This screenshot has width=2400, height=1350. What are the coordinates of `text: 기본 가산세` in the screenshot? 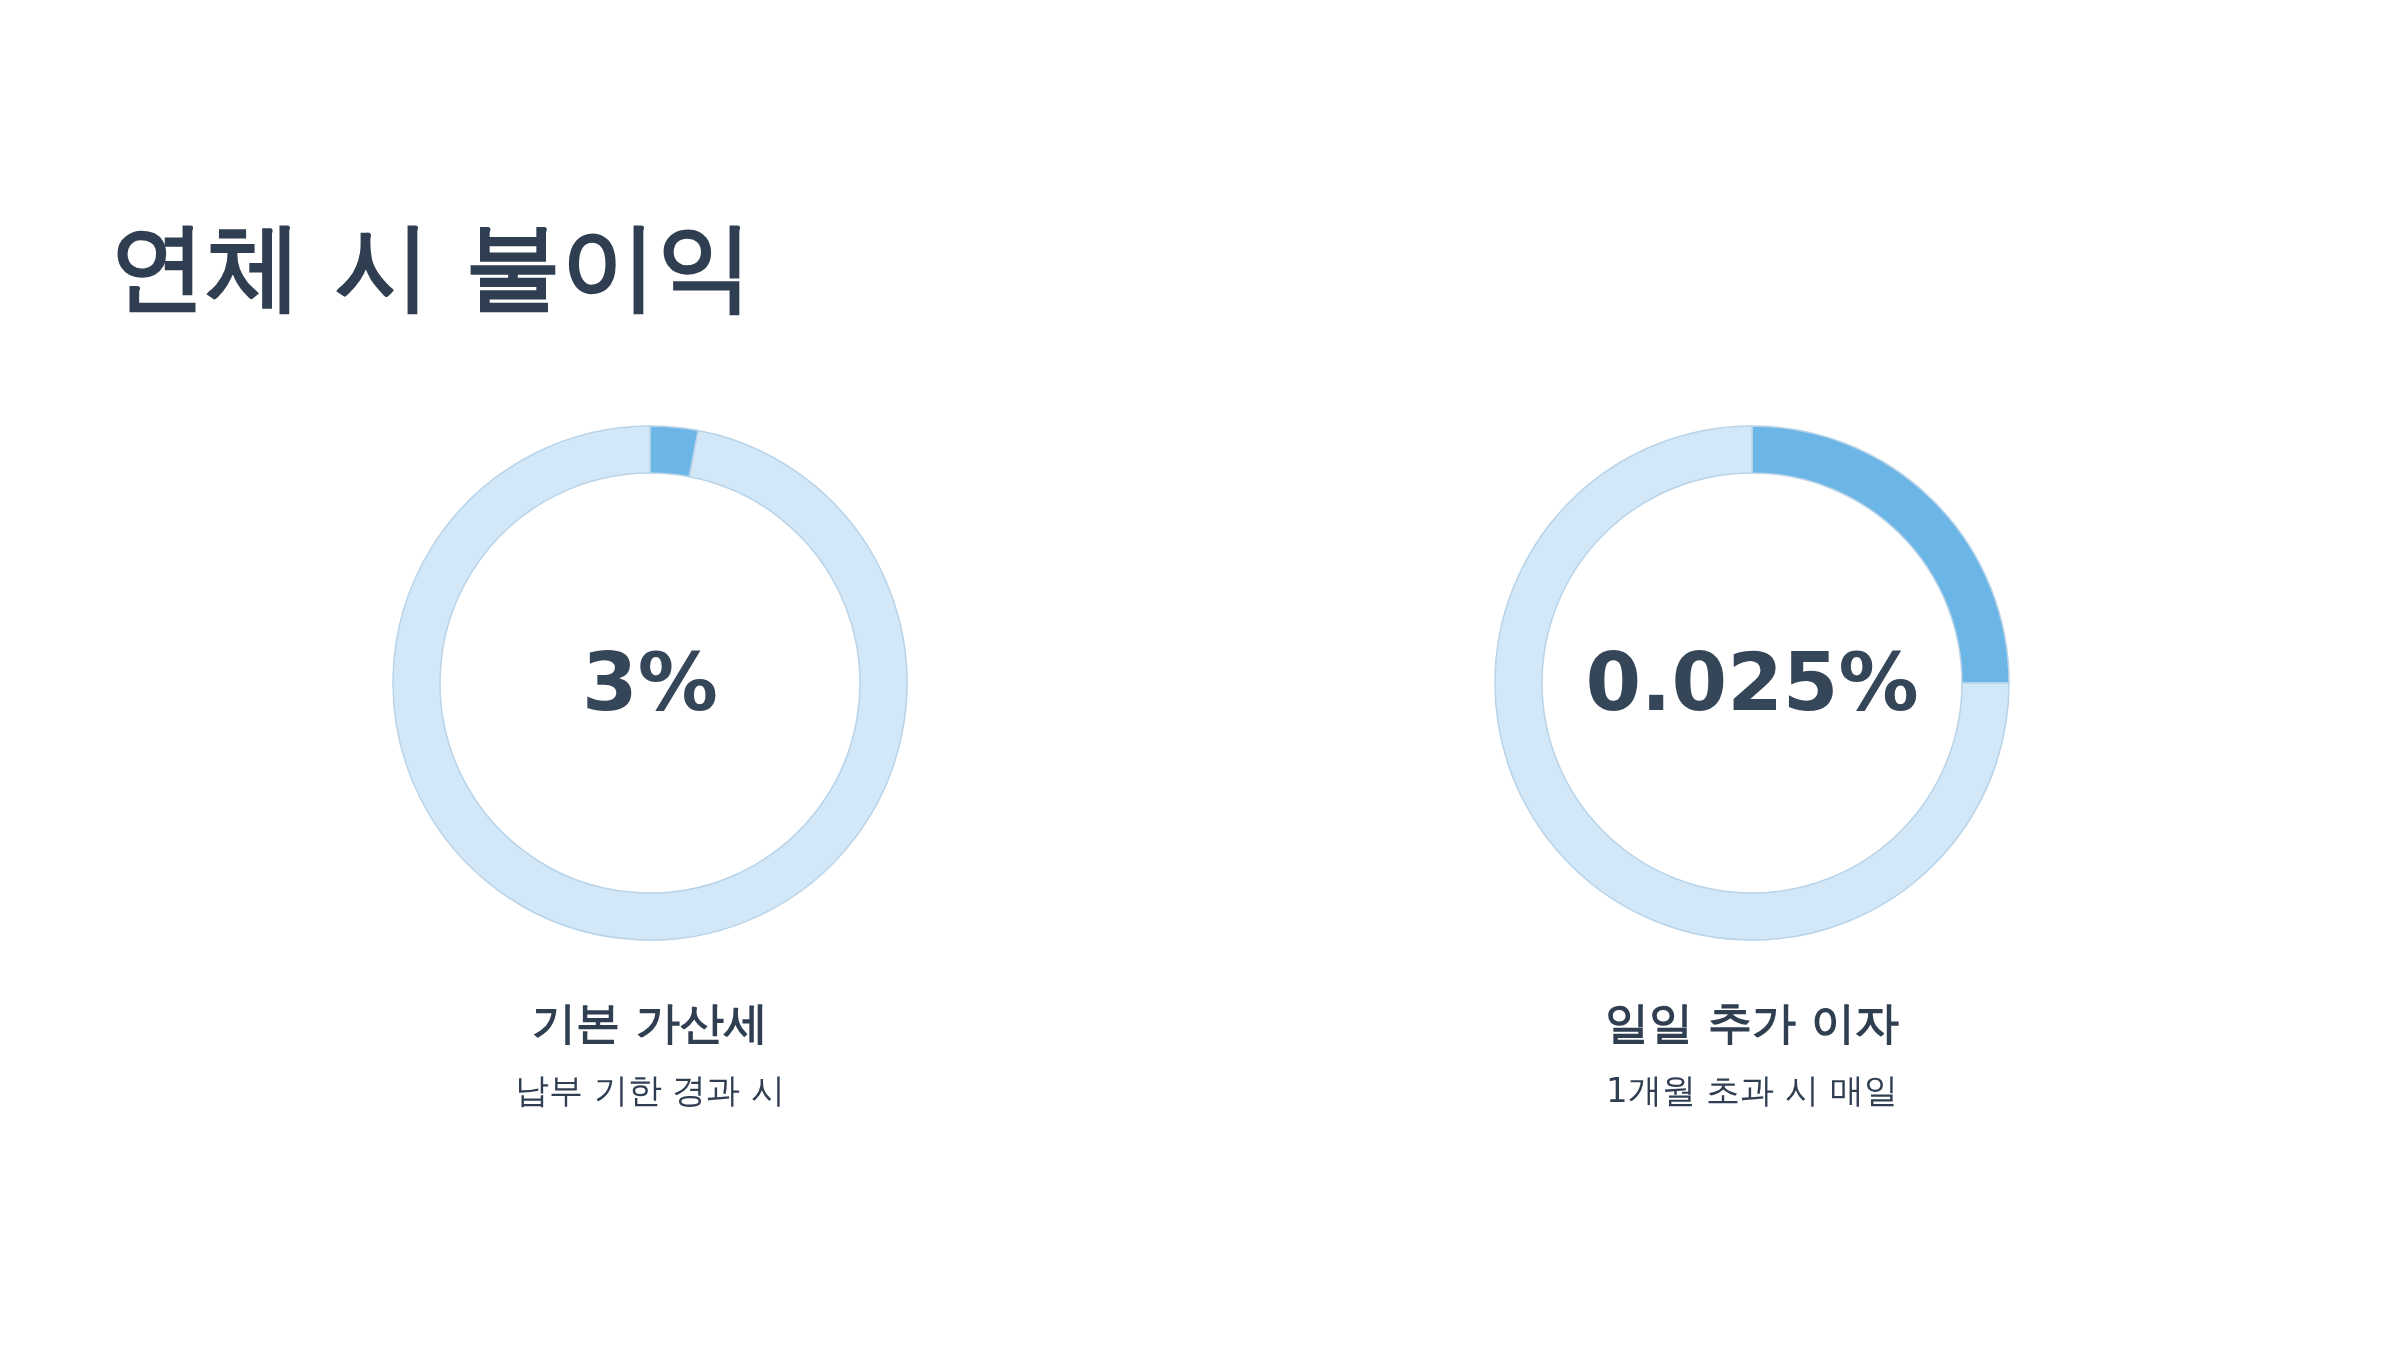 It's located at (650, 1022).